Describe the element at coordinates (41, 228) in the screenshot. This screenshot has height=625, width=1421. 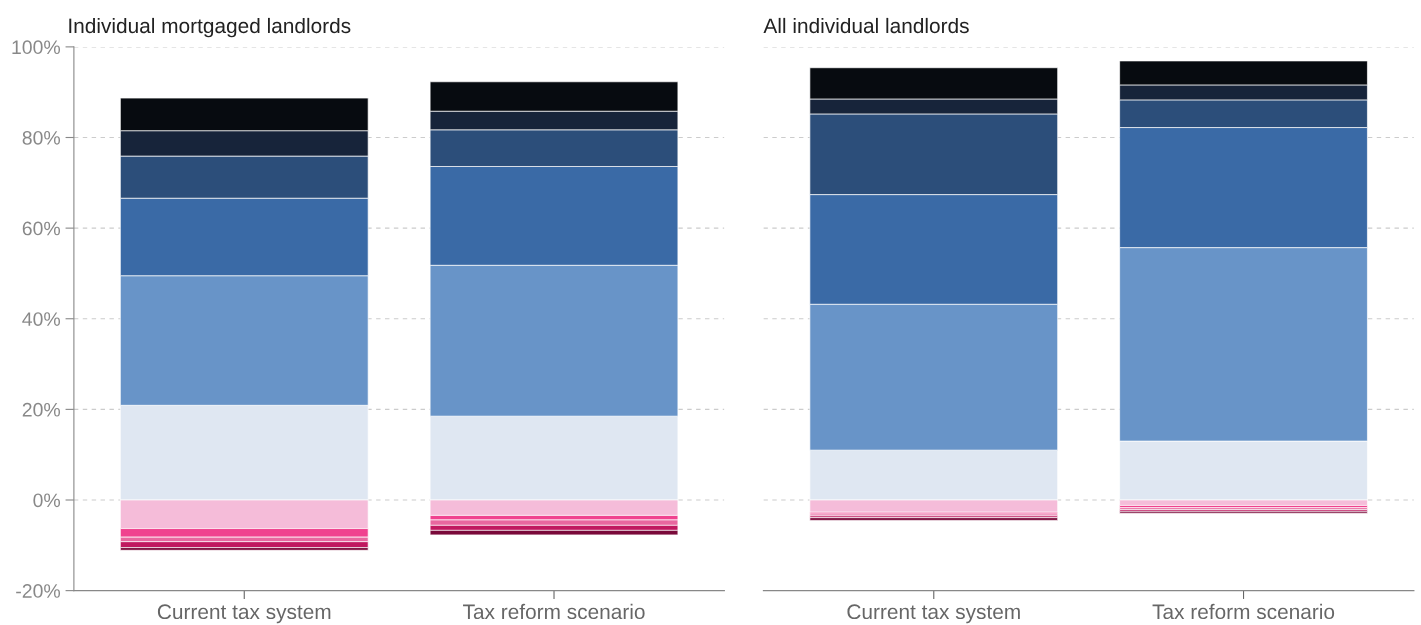
I see `y-tick-label: 60%` at that location.